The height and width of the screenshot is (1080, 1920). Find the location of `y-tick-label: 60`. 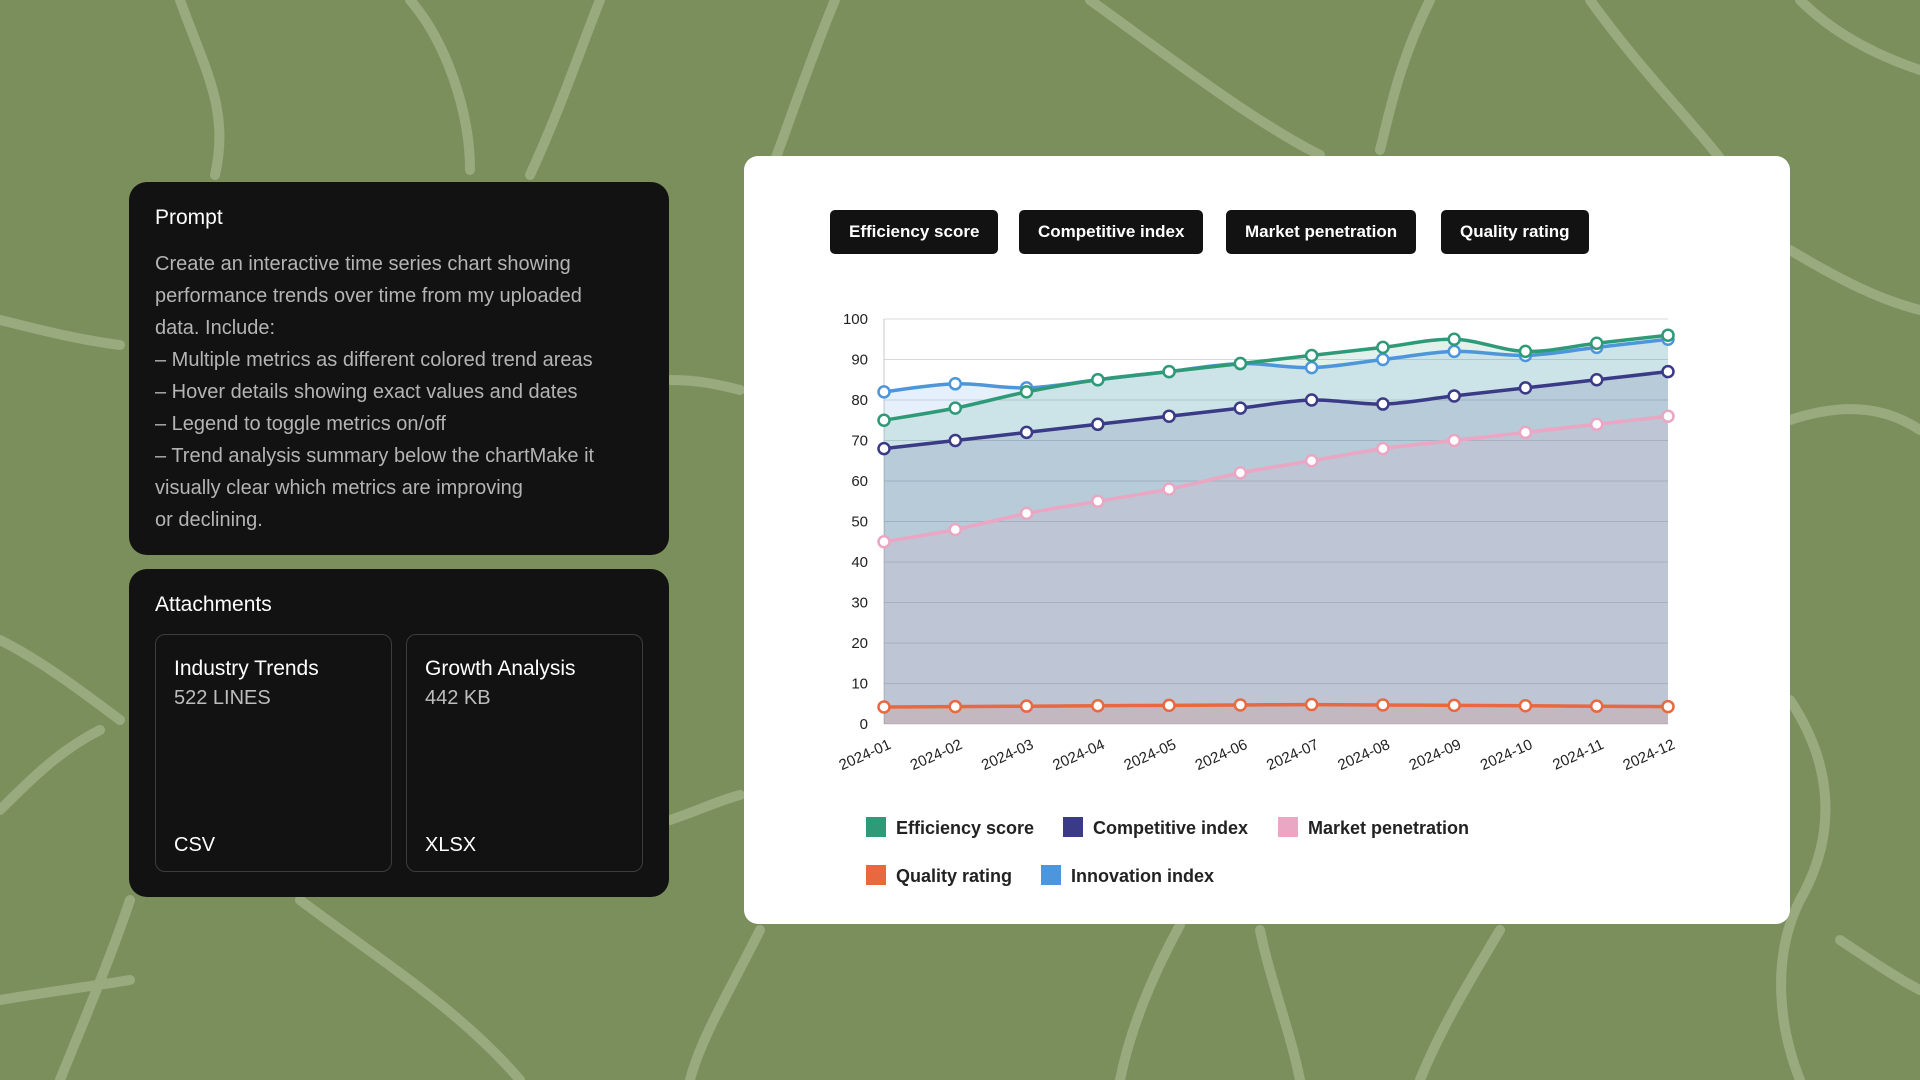

y-tick-label: 60 is located at coordinates (859, 481).